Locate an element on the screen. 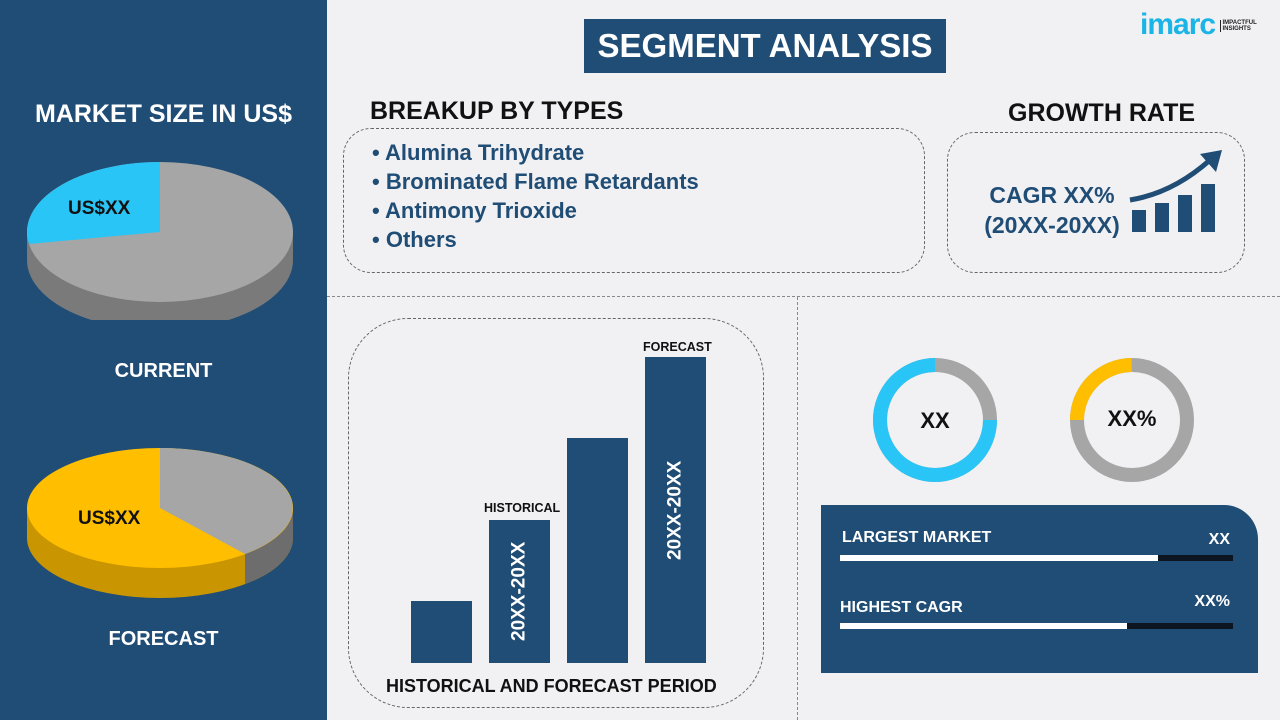  list-item: • Antimony Trioxide is located at coordinates (474, 210).